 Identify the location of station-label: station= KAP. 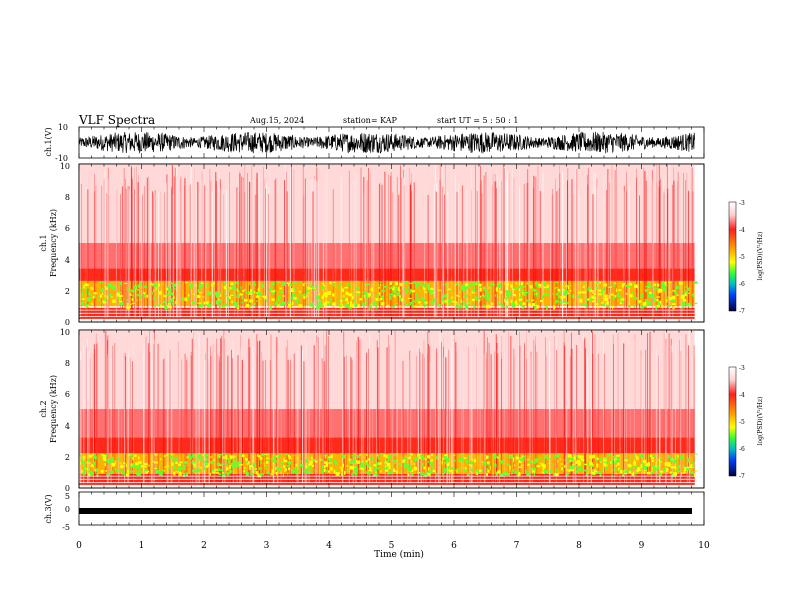
(370, 120).